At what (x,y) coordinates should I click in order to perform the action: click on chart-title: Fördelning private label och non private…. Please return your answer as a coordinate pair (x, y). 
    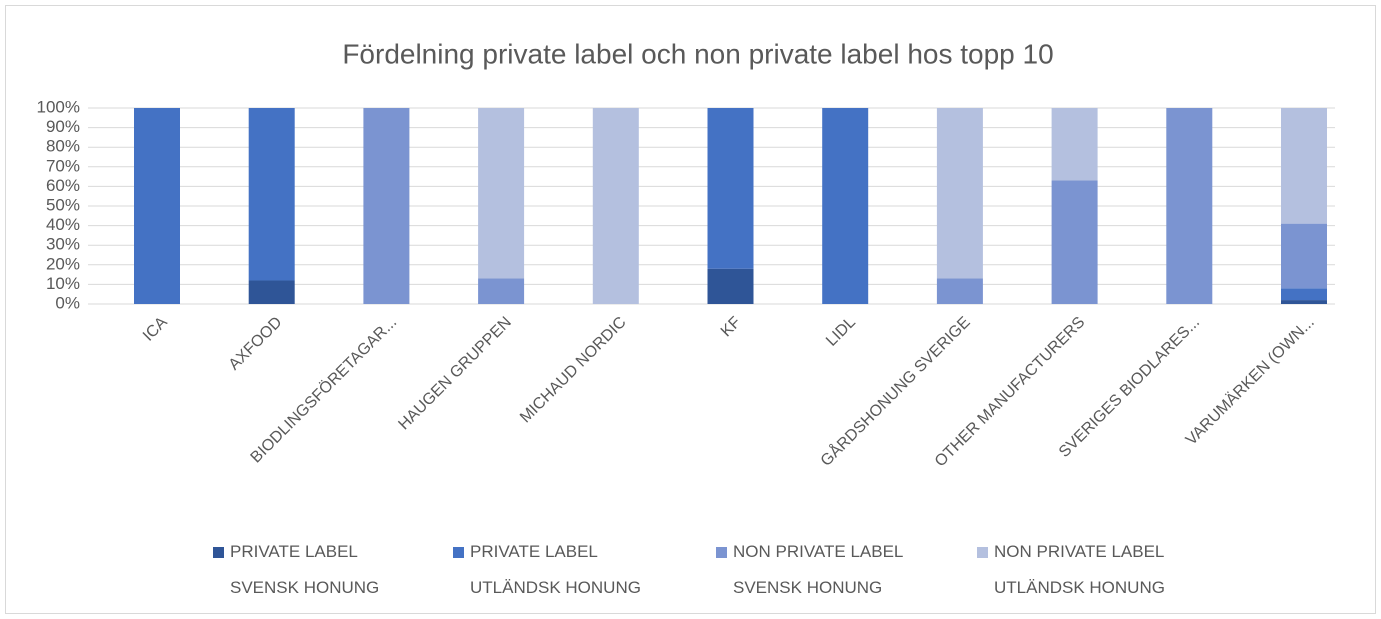
    Looking at the image, I should click on (697, 53).